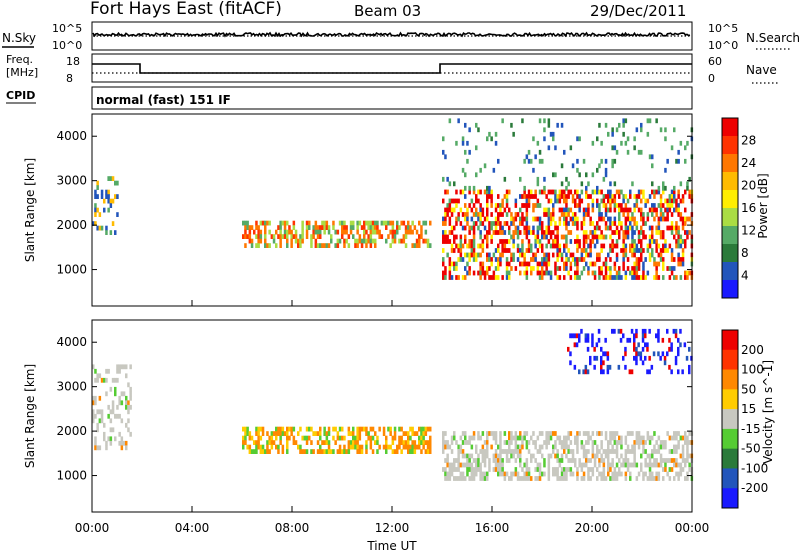  I want to click on freq-trace, so click(392, 68).